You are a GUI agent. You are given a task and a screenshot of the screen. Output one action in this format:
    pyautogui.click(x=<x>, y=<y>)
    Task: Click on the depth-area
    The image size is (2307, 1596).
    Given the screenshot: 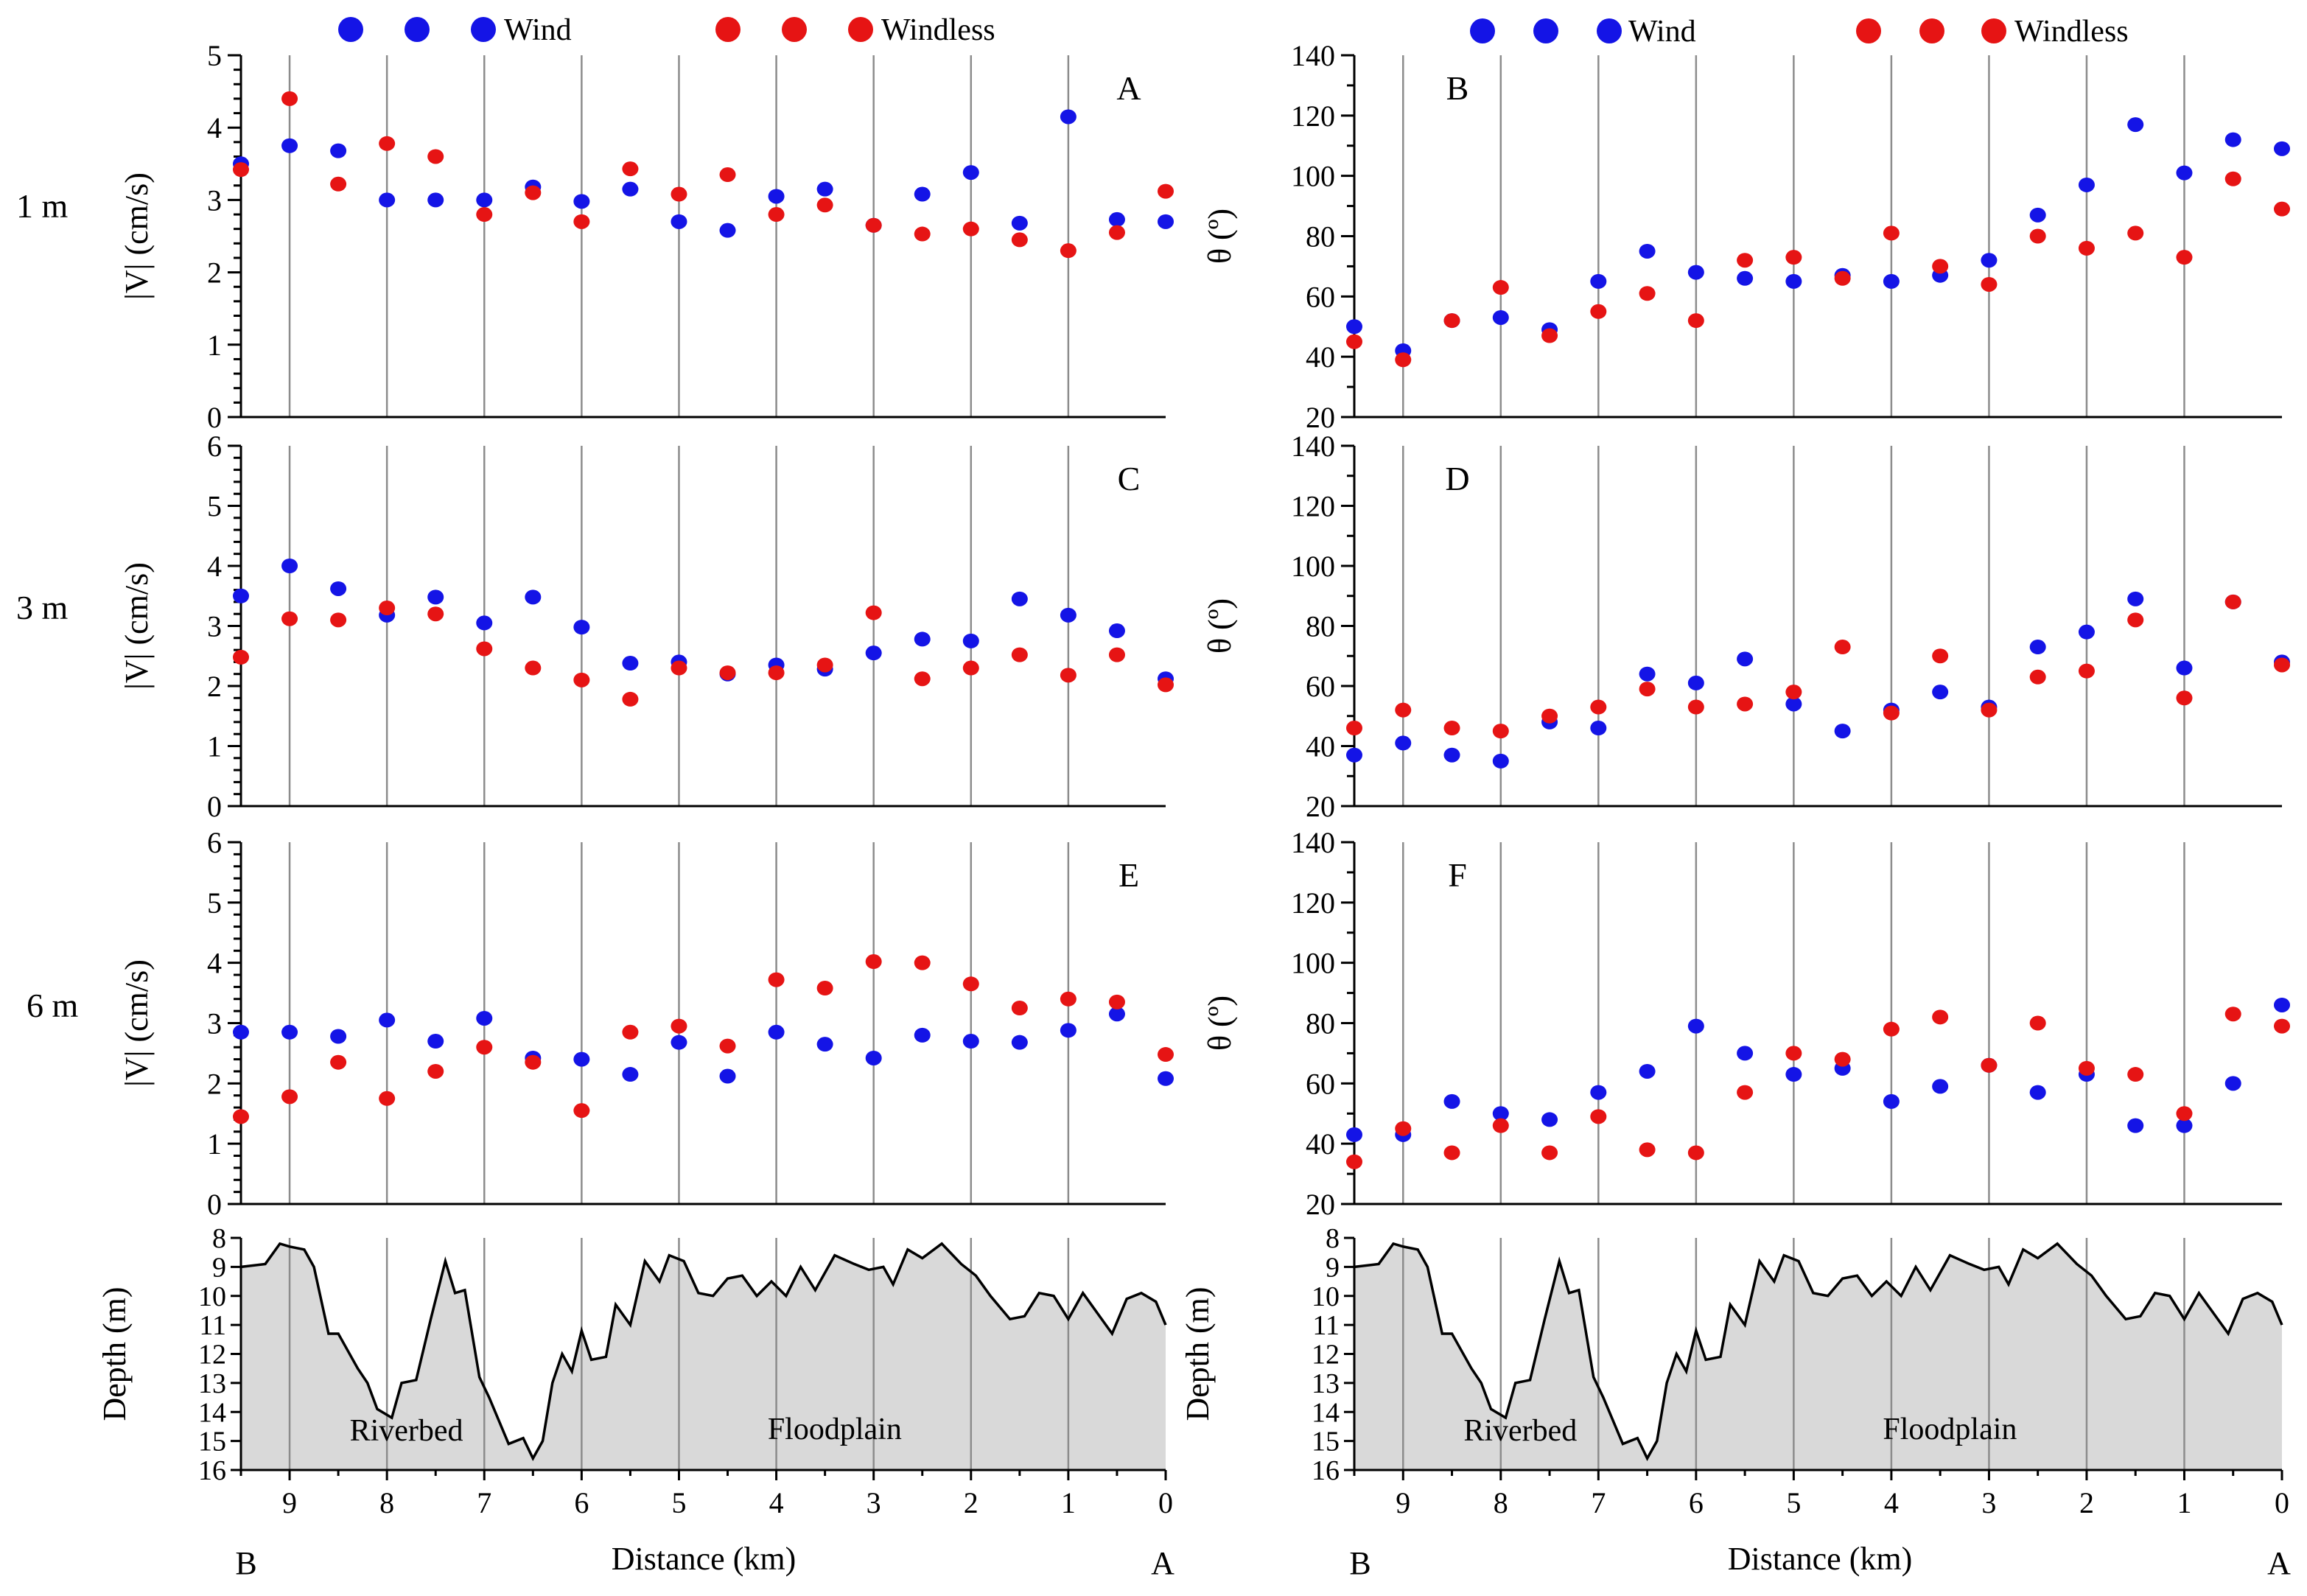 What is the action you would take?
    pyautogui.click(x=1818, y=1356)
    